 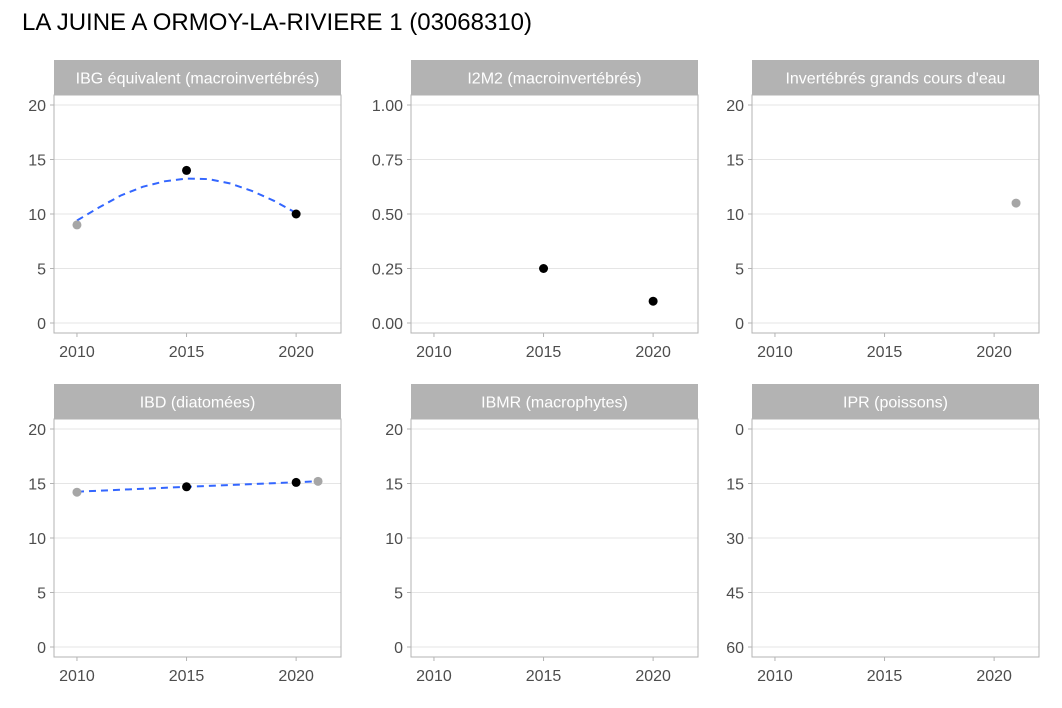 I want to click on facet-title: IBD (diatomées), so click(x=198, y=403).